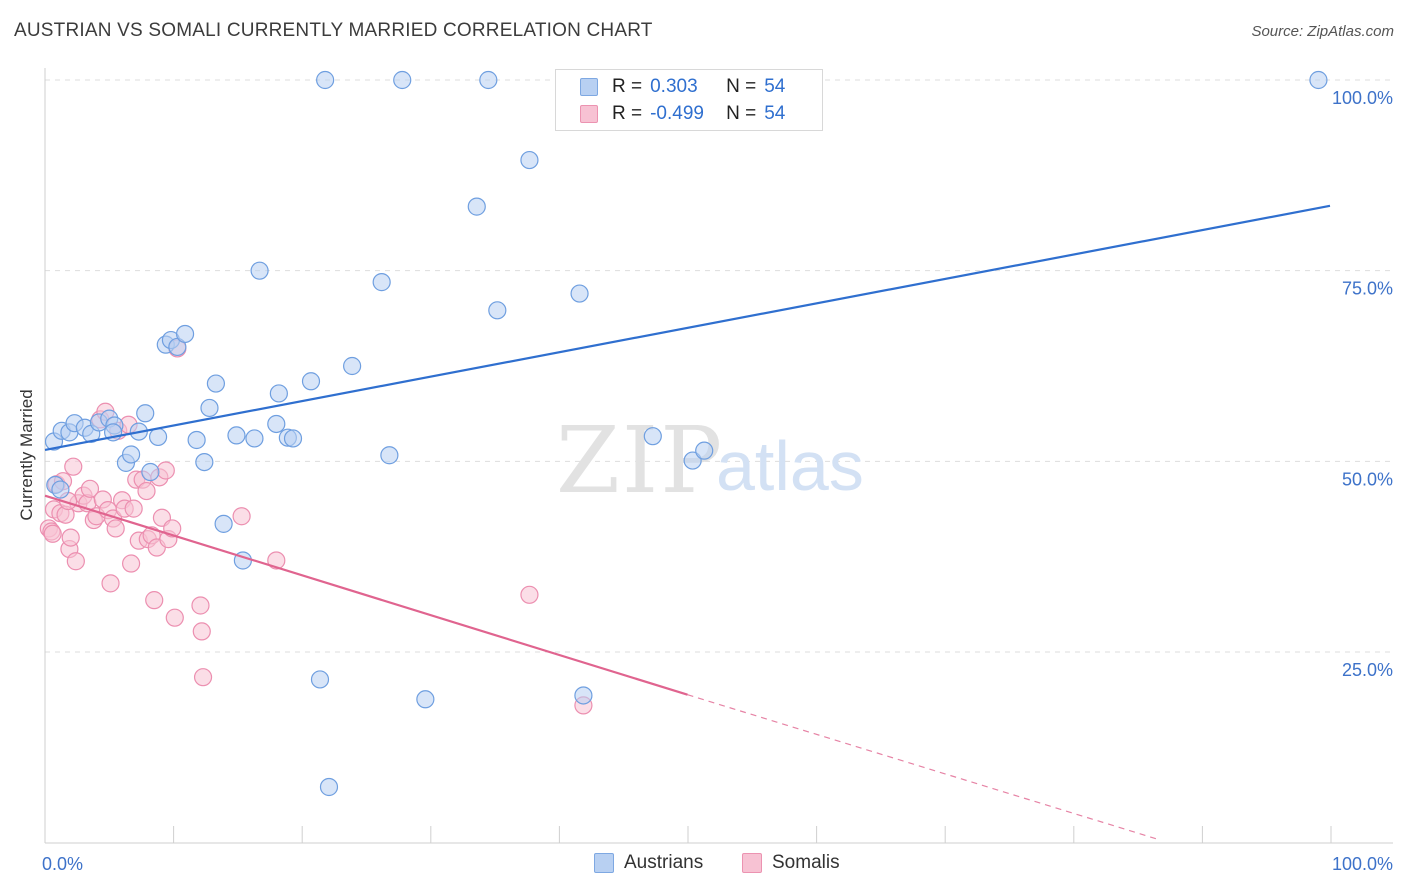  What do you see at coordinates (775, 113) in the screenshot?
I see `legend-n-value-somalis: 54` at bounding box center [775, 113].